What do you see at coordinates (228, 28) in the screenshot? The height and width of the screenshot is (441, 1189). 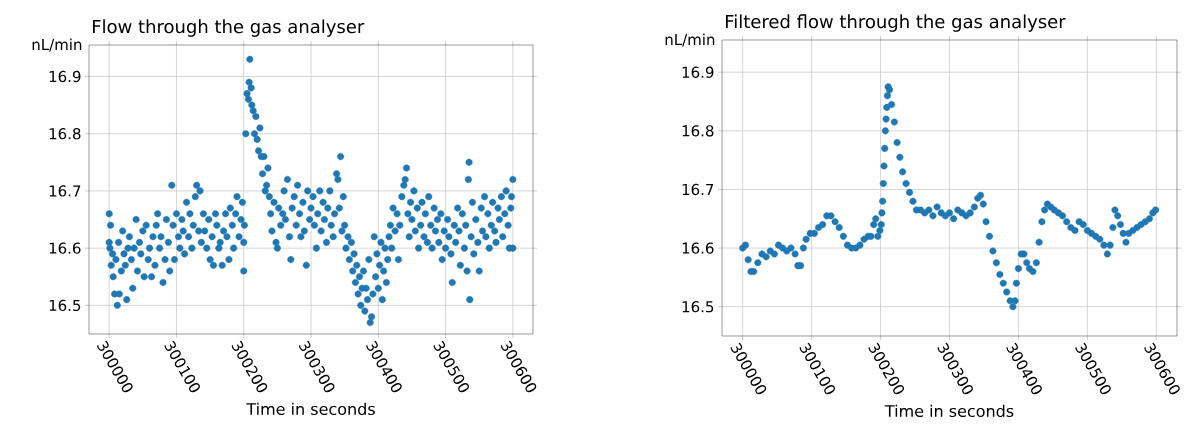 I see `chart-title: Flow through the gas analyser` at bounding box center [228, 28].